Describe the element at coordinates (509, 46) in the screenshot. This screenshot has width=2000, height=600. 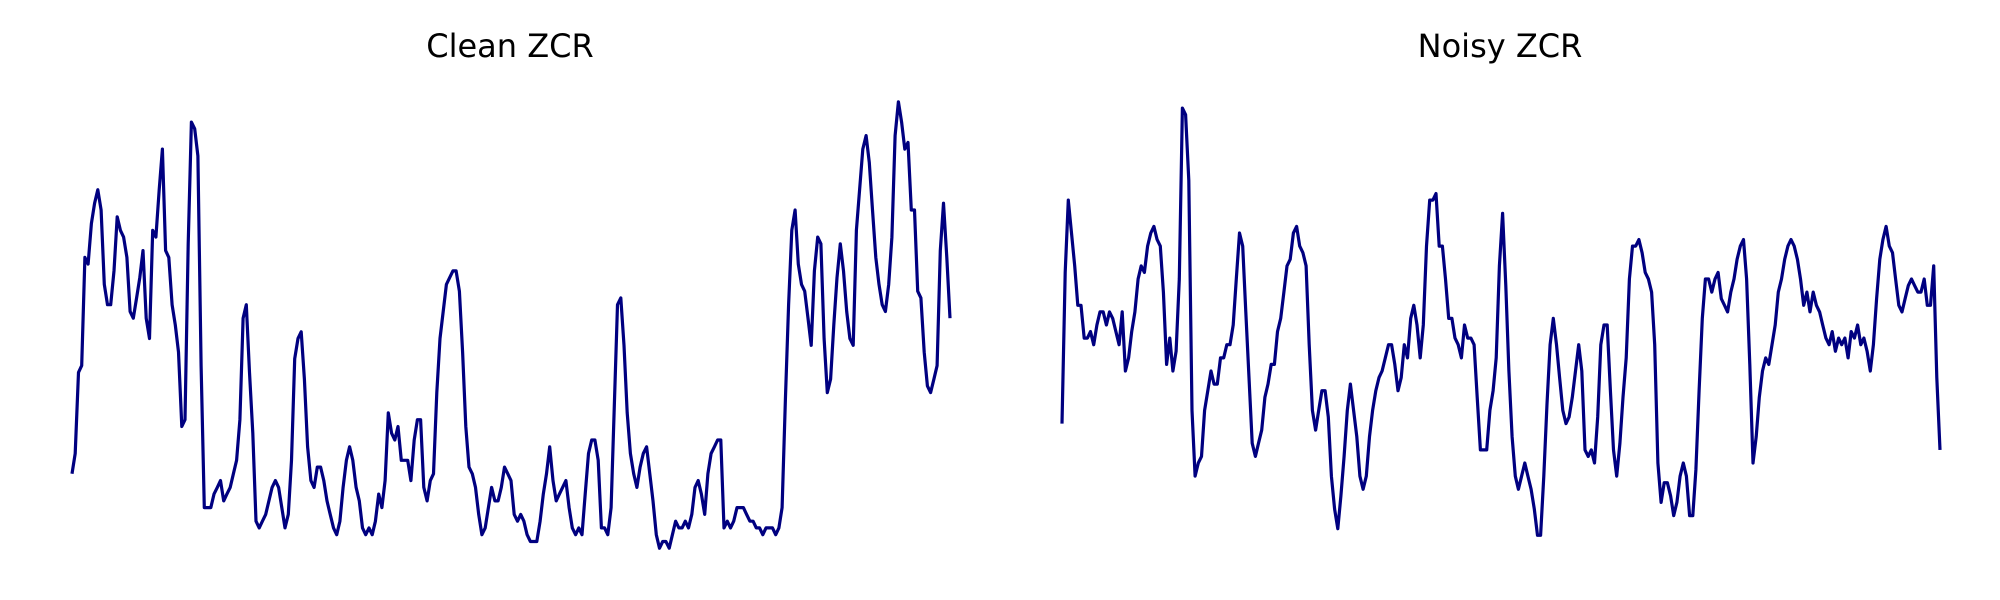
I see `clean-zcr-title: Clean ZCR` at that location.